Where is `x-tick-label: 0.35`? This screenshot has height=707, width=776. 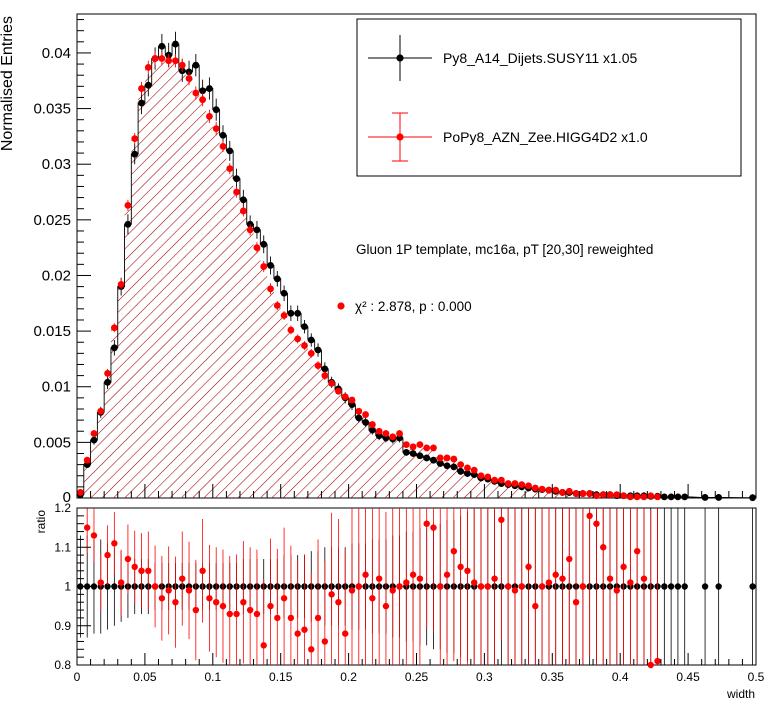 x-tick-label: 0.35 is located at coordinates (553, 677).